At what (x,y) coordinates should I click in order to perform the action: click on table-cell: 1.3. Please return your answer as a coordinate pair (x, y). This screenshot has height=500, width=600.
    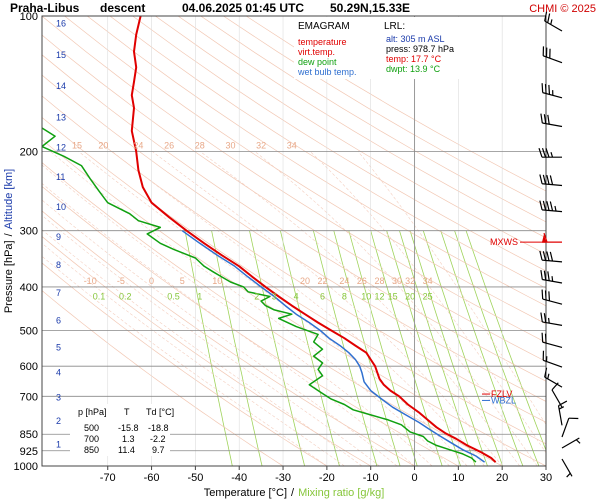
    Looking at the image, I should click on (128, 439).